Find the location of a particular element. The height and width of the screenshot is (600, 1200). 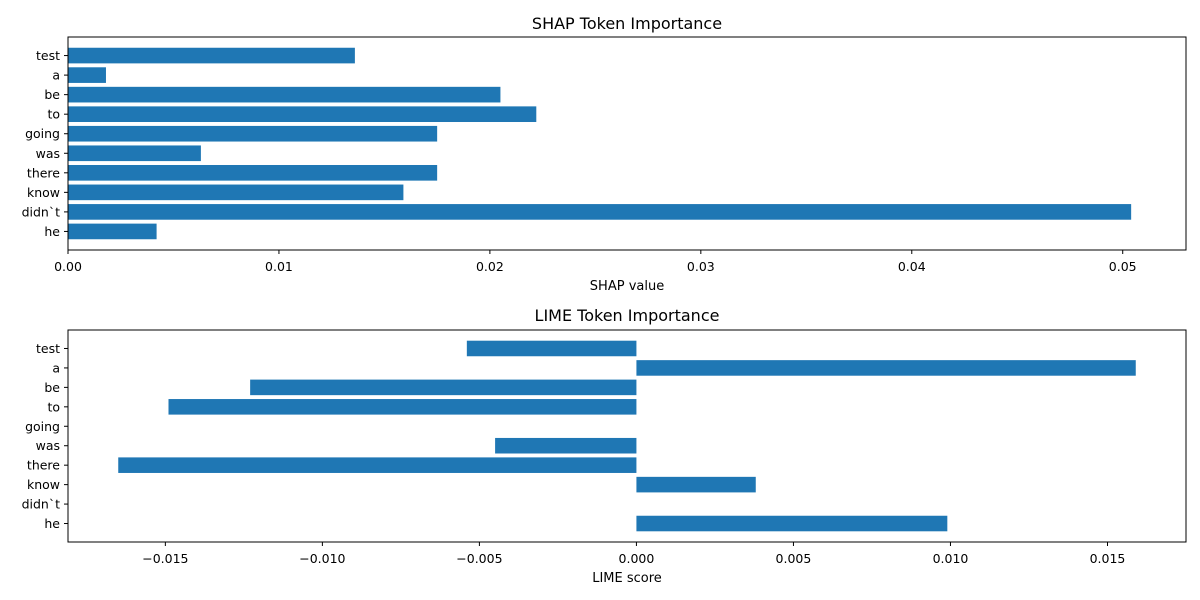

x-axis-label: LIME score is located at coordinates (627, 578).